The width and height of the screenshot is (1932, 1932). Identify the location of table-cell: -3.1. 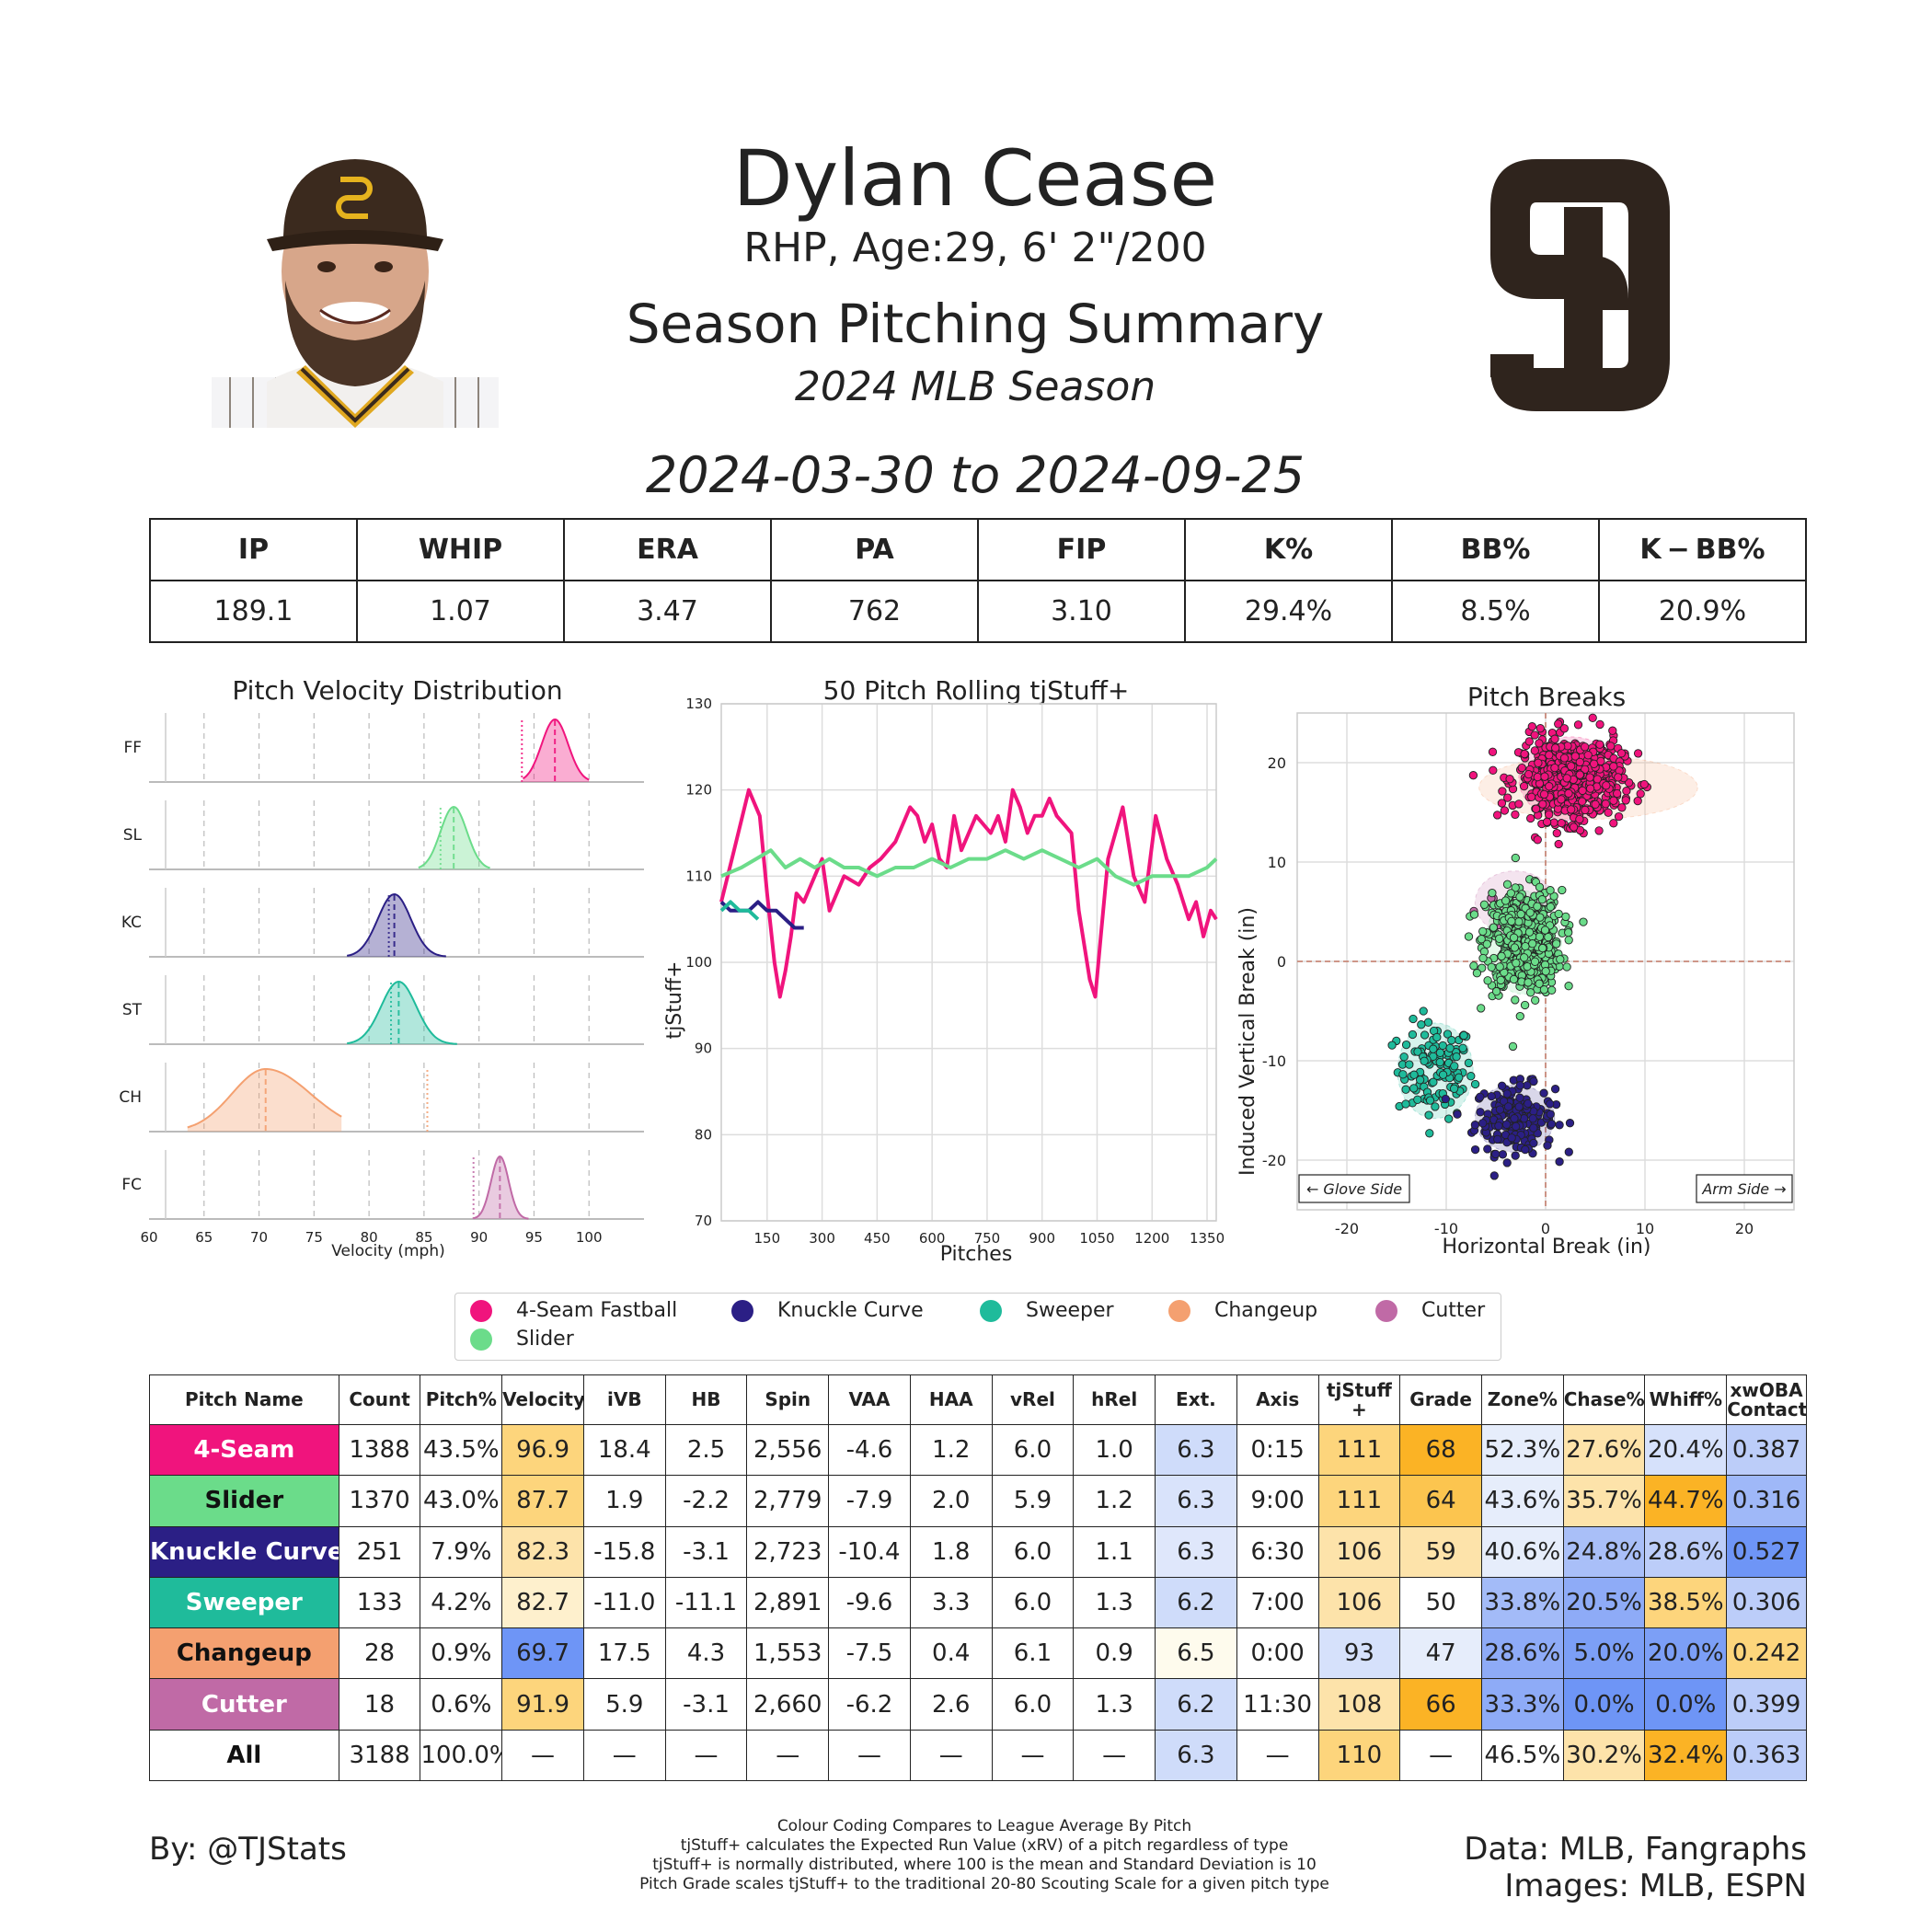
(706, 1704).